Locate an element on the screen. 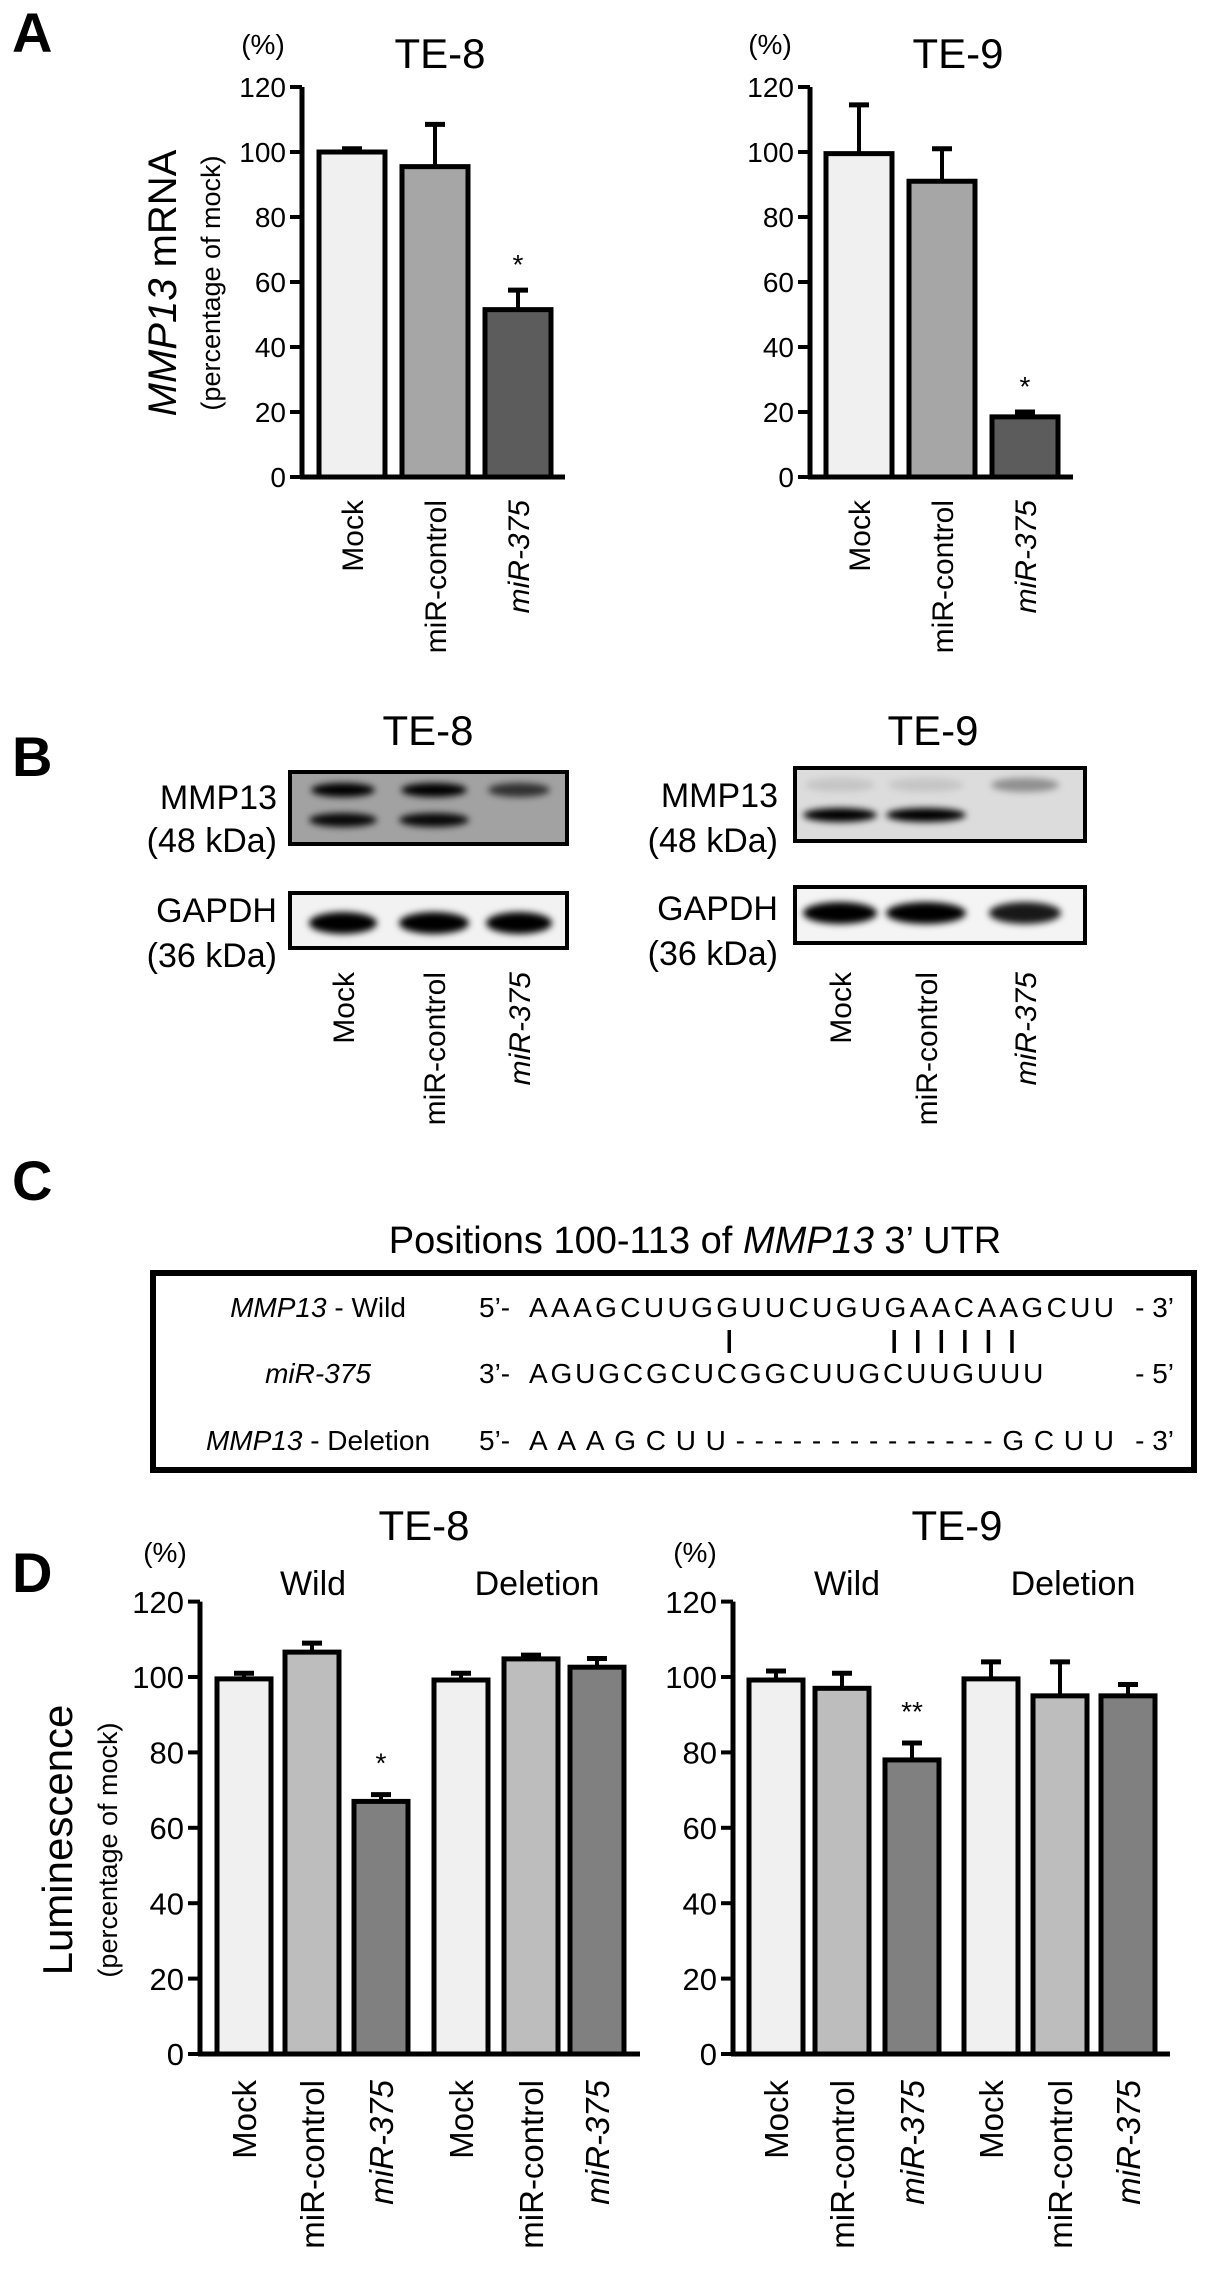 This screenshot has height=2281, width=1205. sequence-row-label: MMP13 - Deletion is located at coordinates (318, 1440).